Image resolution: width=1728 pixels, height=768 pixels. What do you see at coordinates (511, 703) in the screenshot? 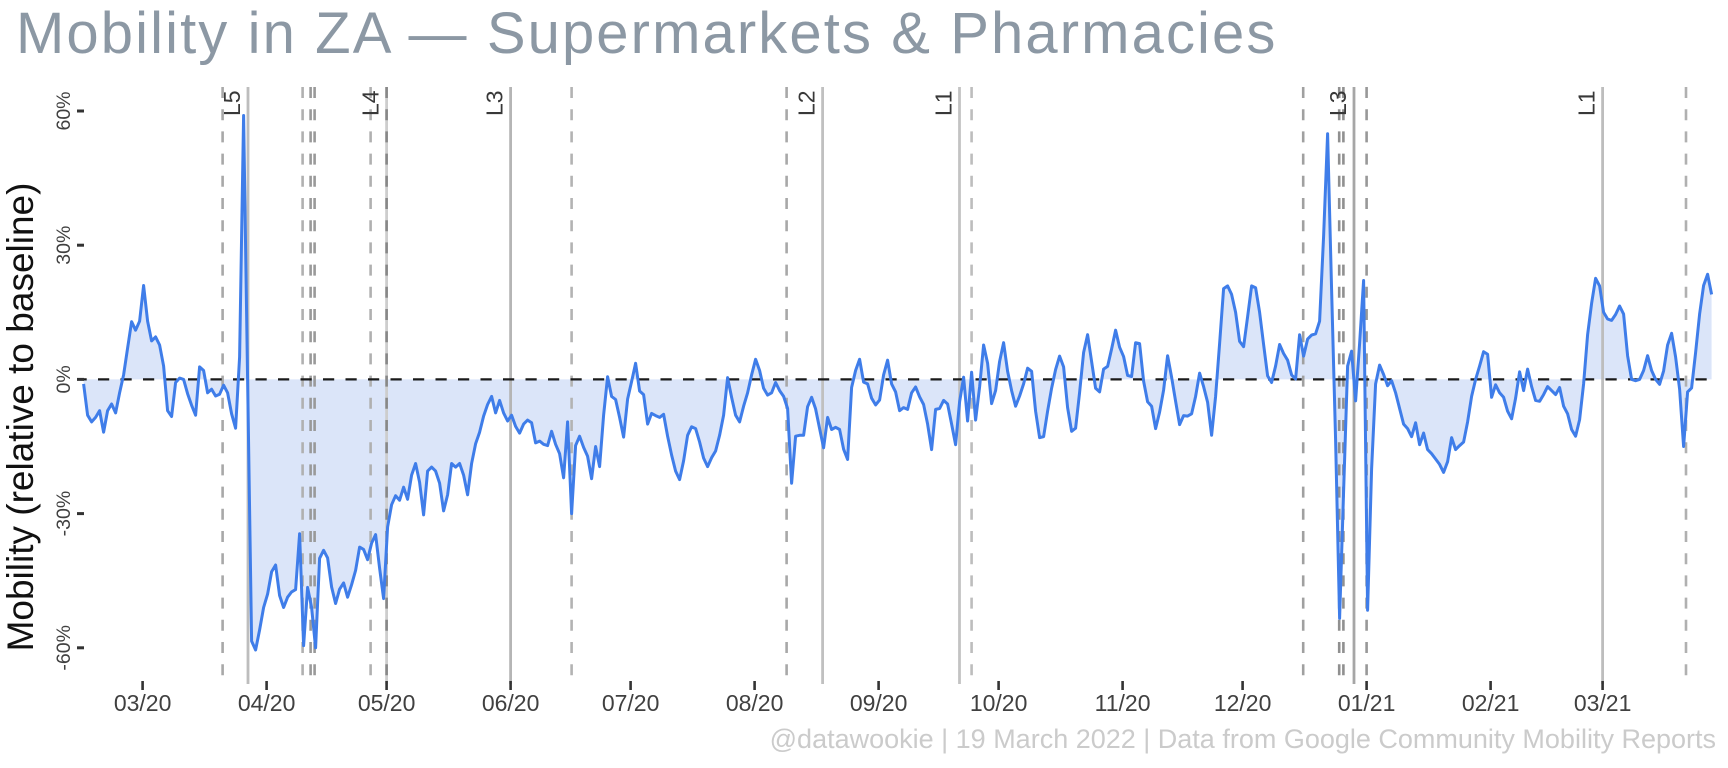
I see `svg-text: 06/20` at bounding box center [511, 703].